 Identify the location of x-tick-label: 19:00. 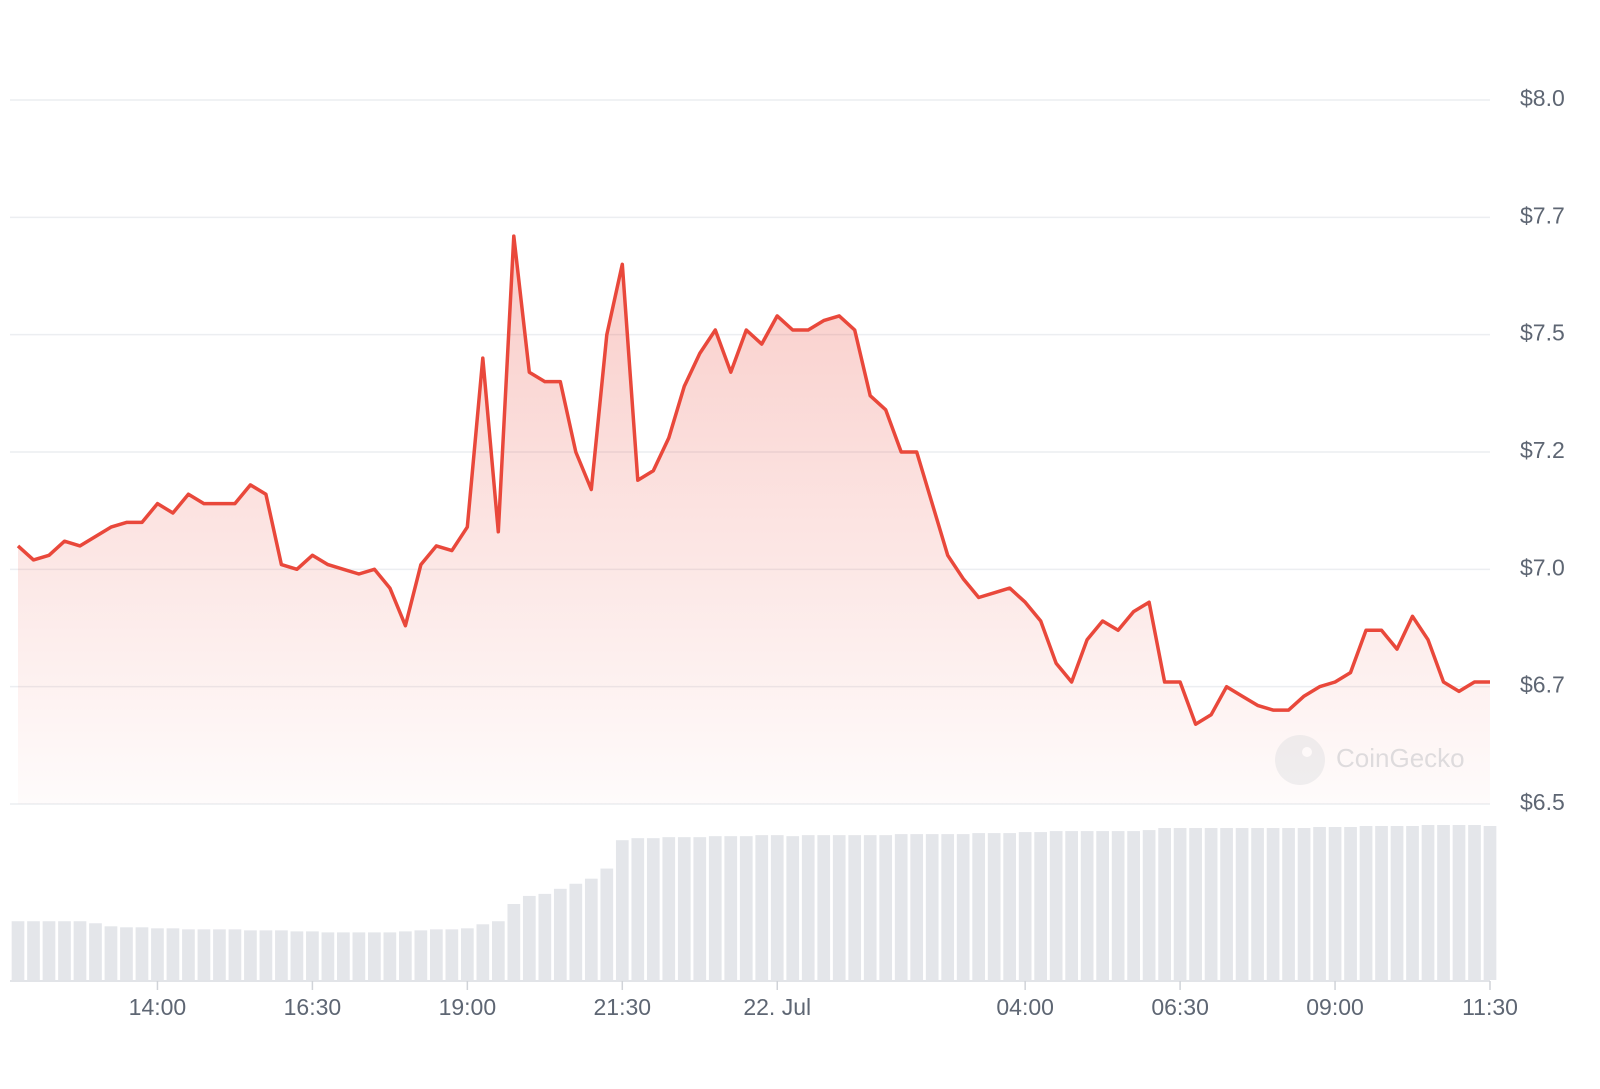
(468, 1007).